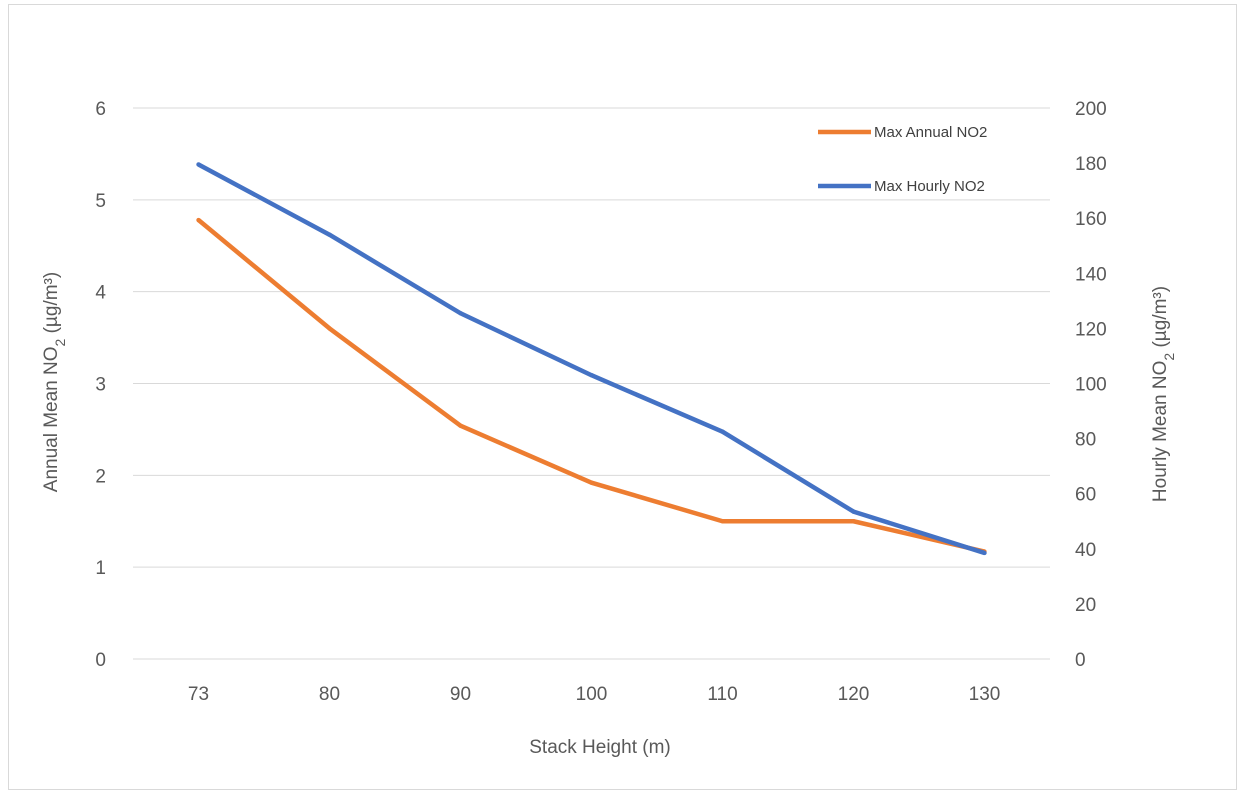 This screenshot has height=794, width=1245. Describe the element at coordinates (985, 694) in the screenshot. I see `x-tick-label: 130` at that location.